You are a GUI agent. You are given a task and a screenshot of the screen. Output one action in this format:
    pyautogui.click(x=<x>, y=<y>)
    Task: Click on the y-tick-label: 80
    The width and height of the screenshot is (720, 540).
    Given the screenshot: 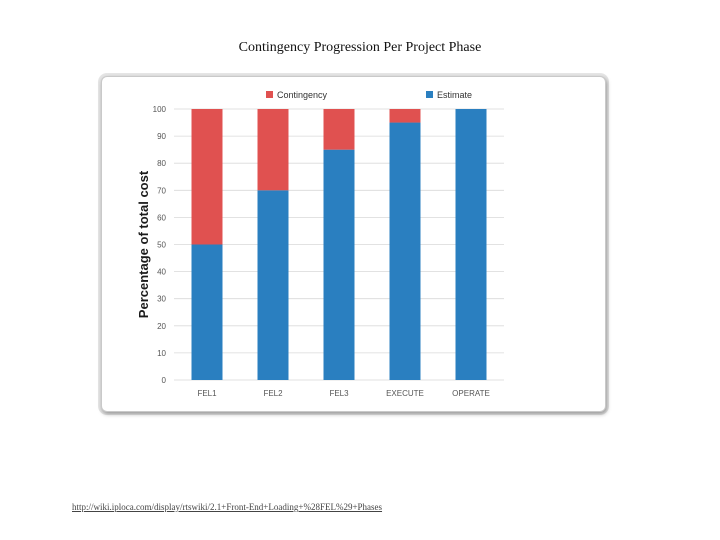 What is the action you would take?
    pyautogui.click(x=161, y=163)
    